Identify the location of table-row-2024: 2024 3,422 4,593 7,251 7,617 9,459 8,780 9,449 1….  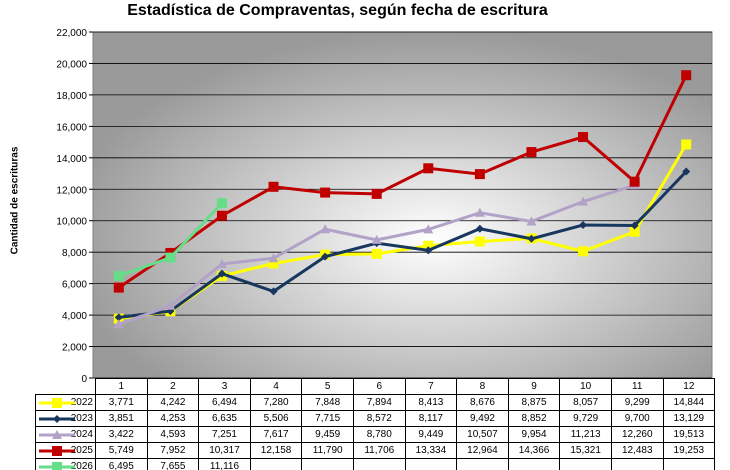
(375, 434).